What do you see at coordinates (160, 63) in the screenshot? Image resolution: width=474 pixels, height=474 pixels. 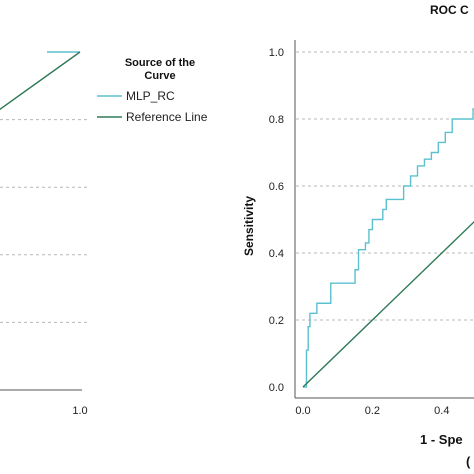 I see `legend-title-line-1: Source of the` at bounding box center [160, 63].